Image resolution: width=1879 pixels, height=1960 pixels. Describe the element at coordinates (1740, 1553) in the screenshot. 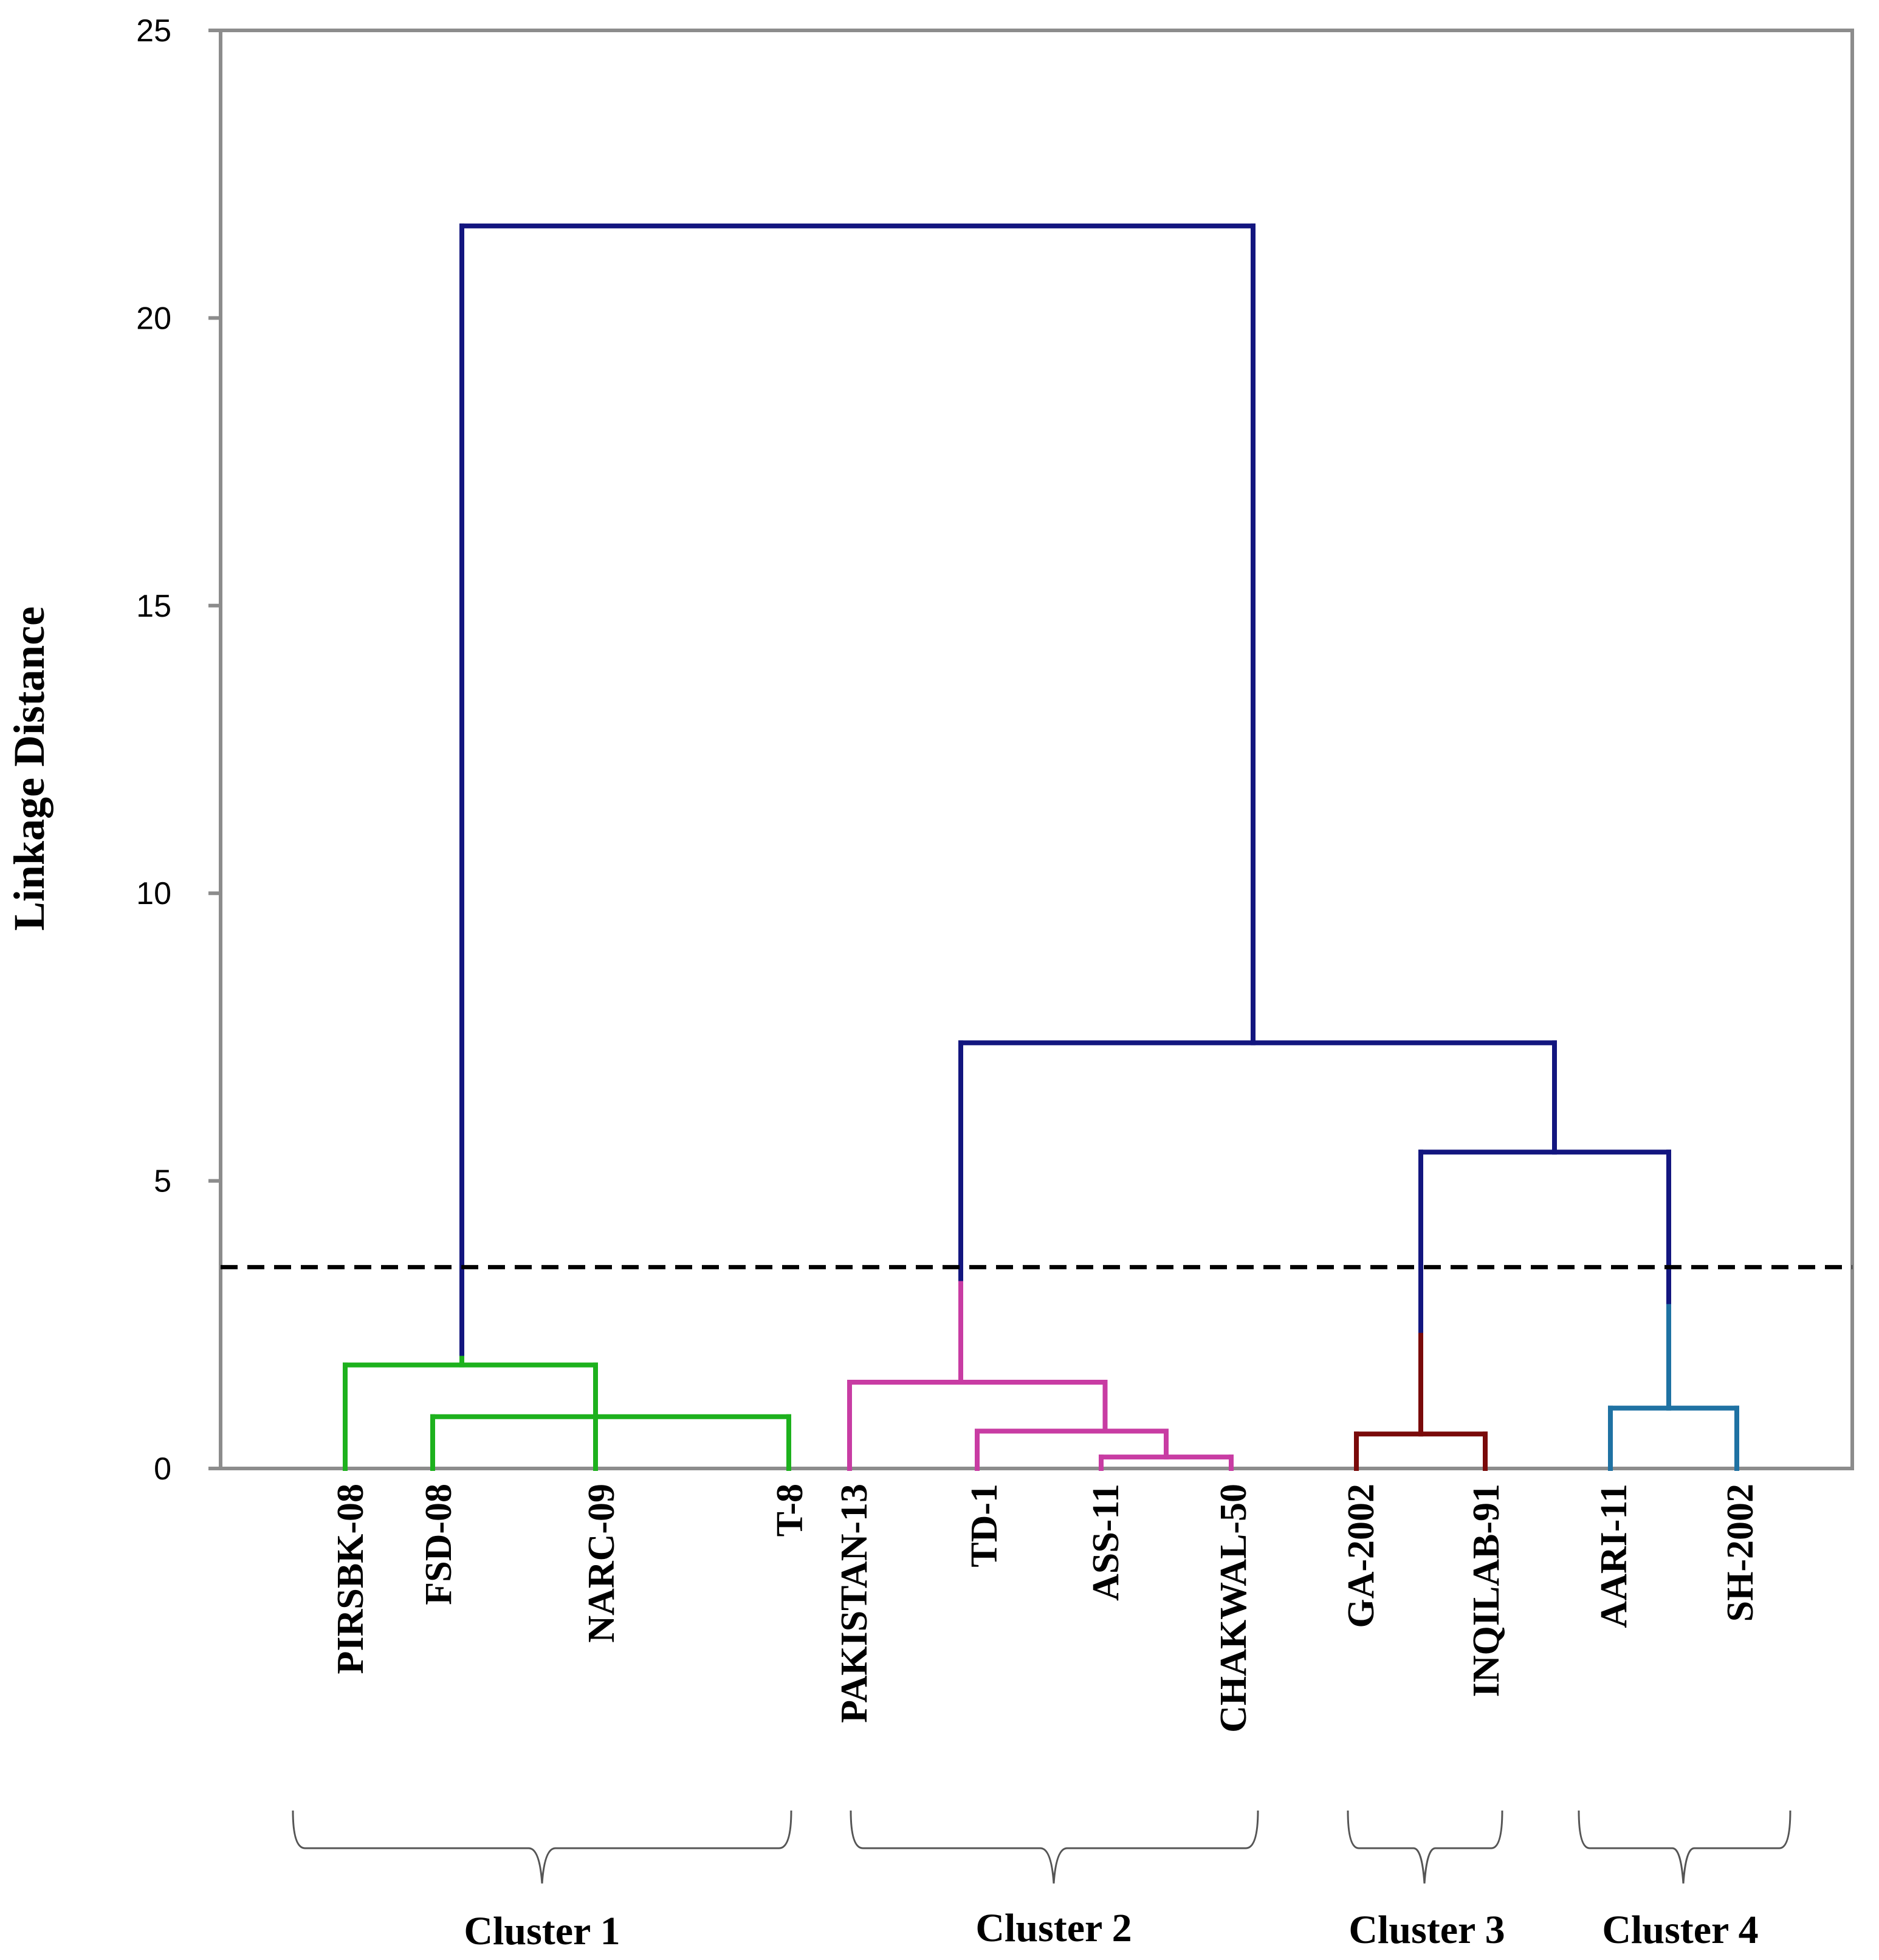

I see `leaf-label-sh-2002: SH-2002` at that location.